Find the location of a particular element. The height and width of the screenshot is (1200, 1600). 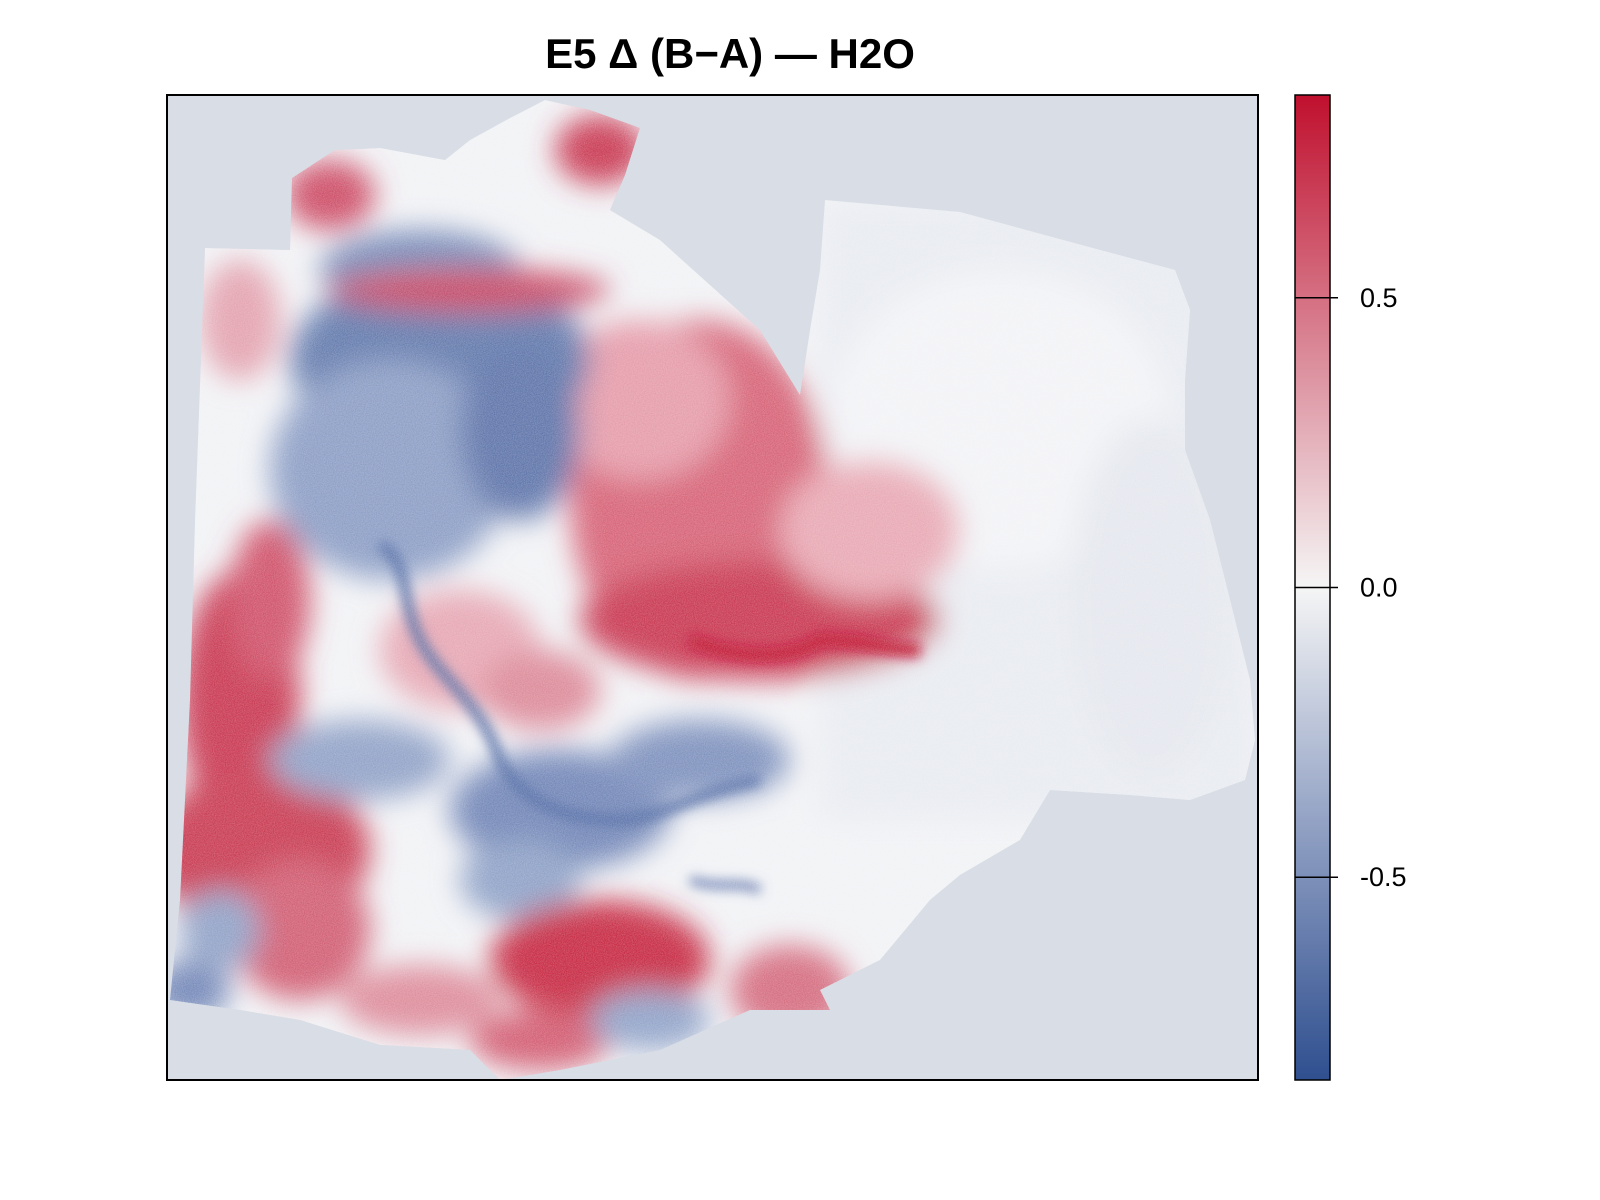

colorbar-tick-label: -0.5 is located at coordinates (1383, 877).